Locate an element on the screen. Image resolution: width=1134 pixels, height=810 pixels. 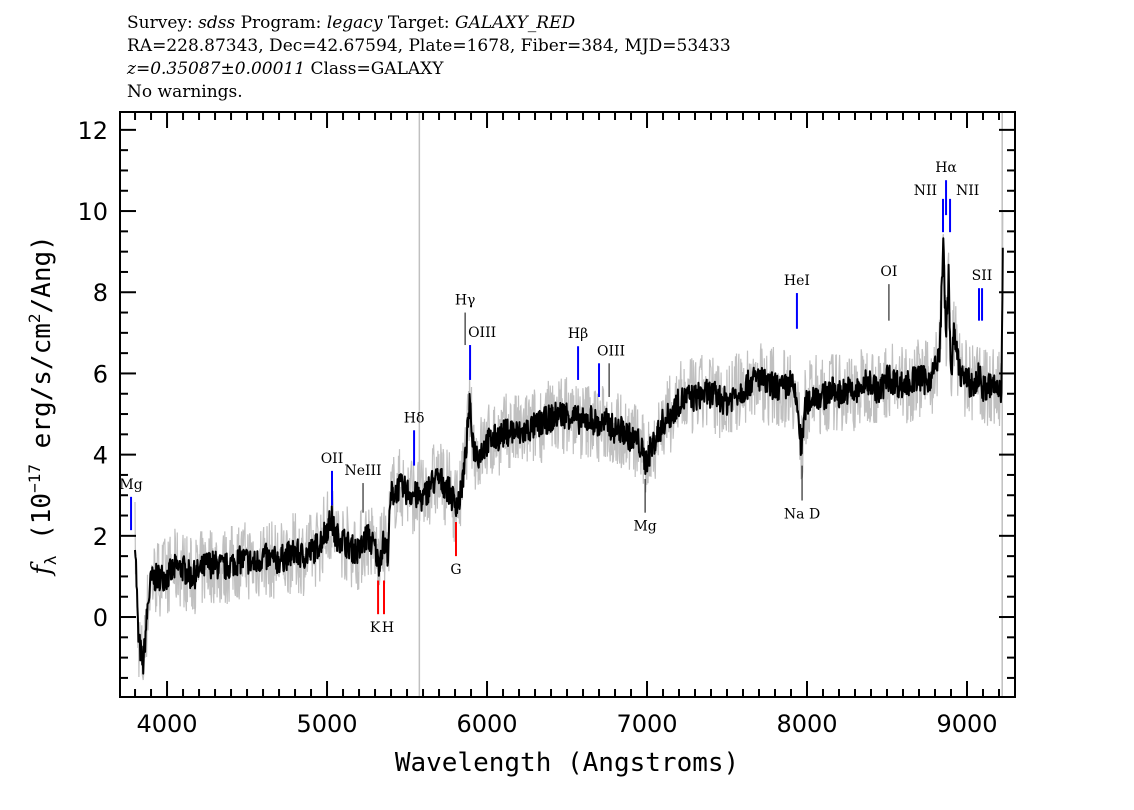
target-value: GALAXY_RED is located at coordinates (515, 23).